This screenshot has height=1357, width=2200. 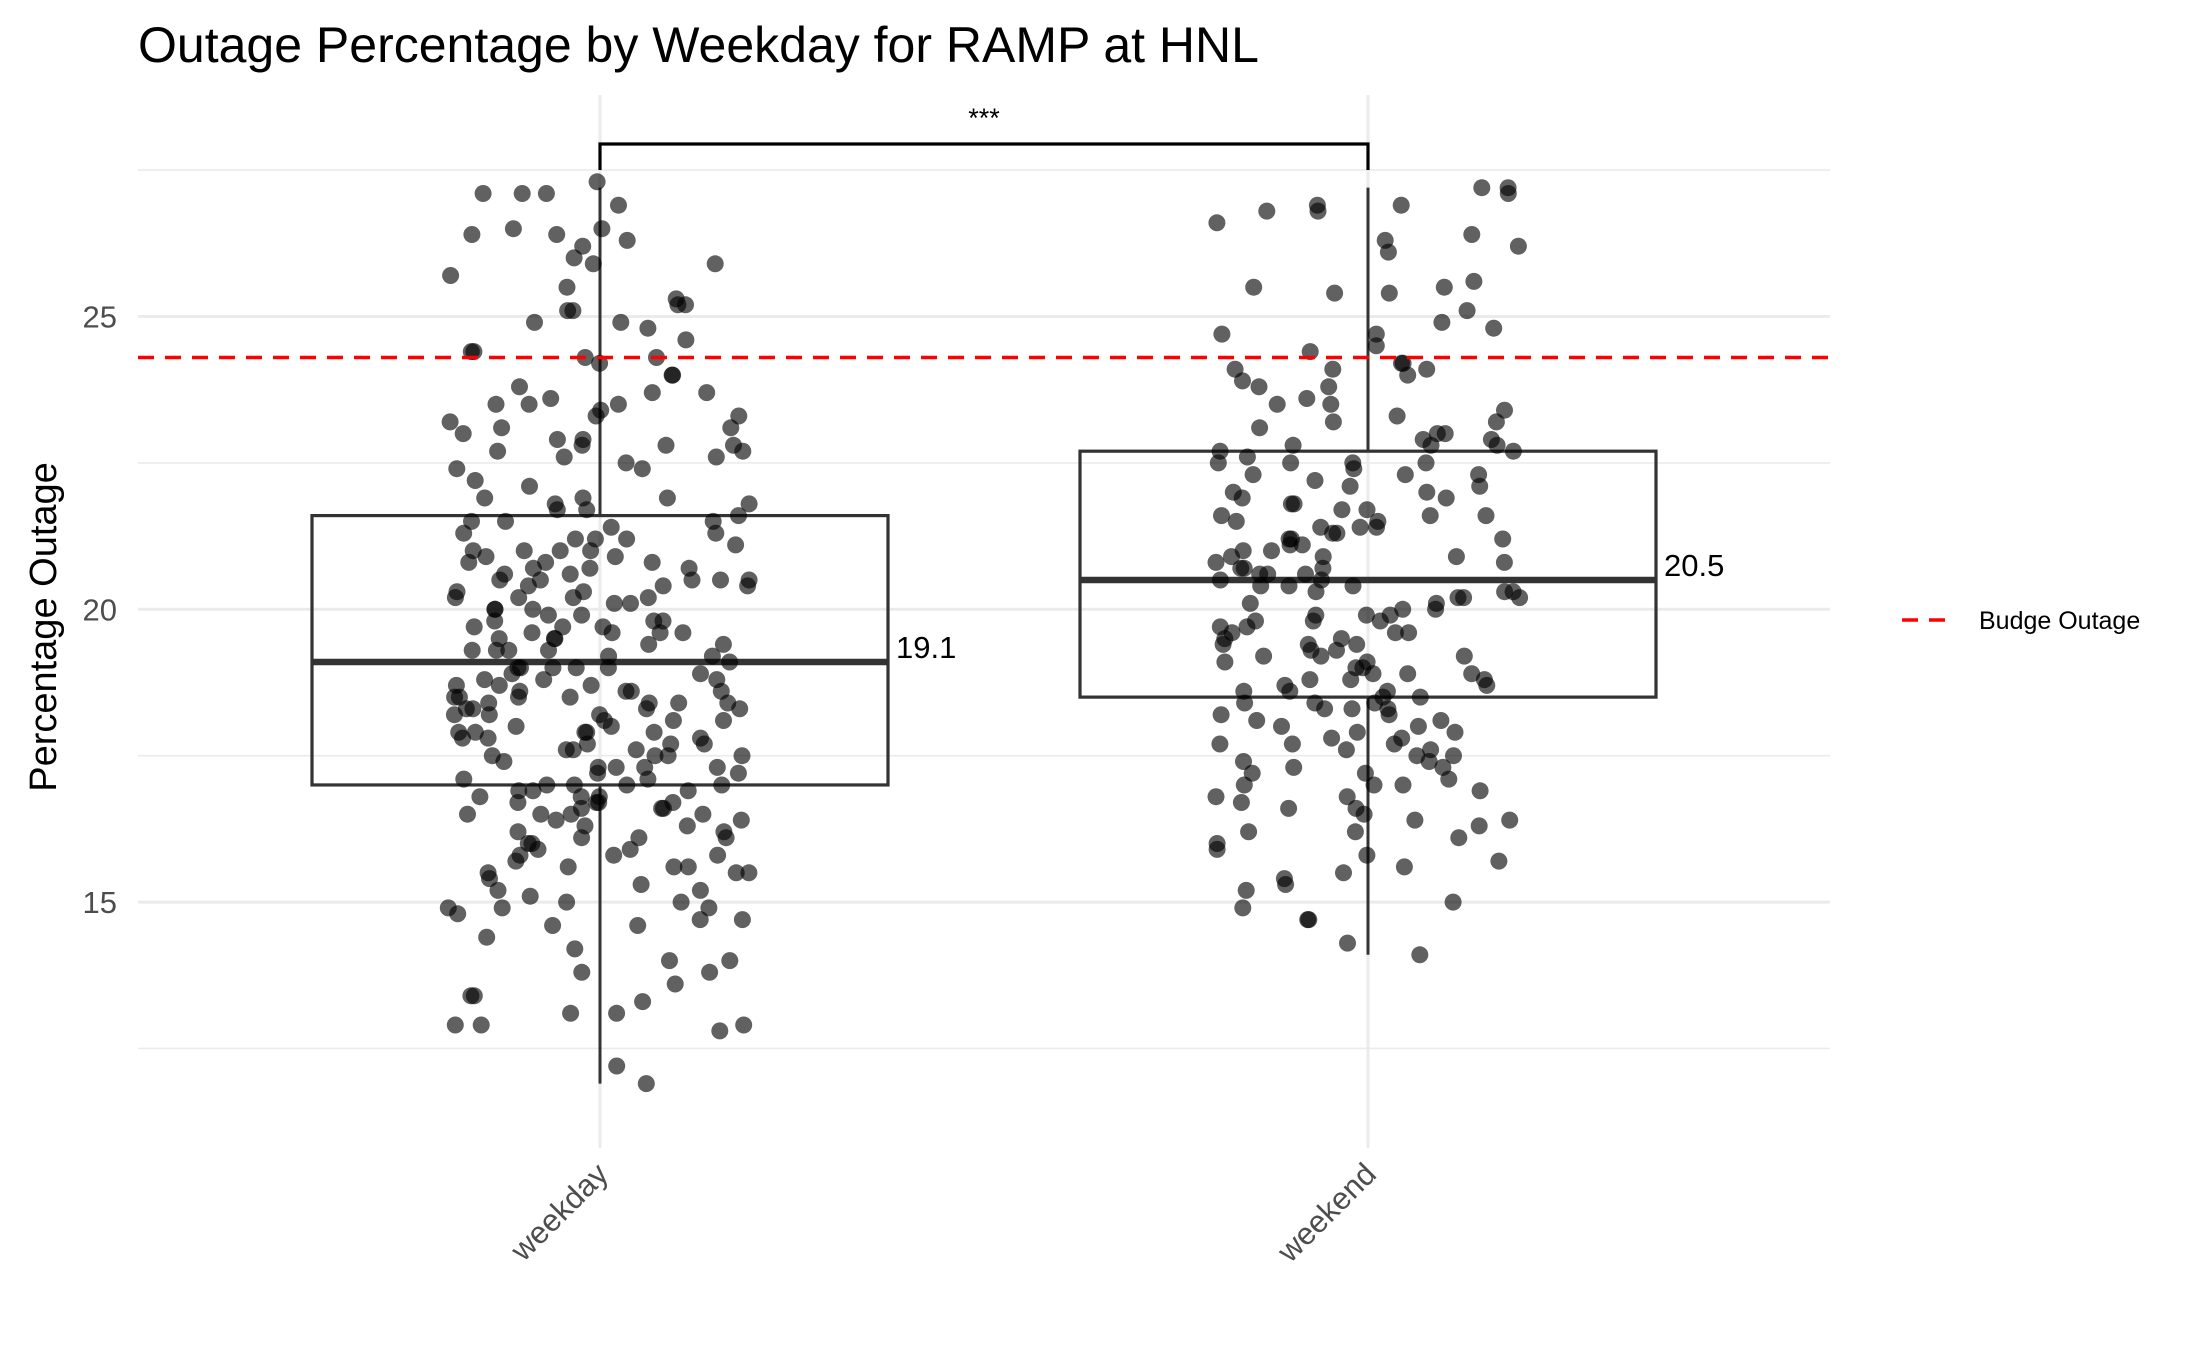 I want to click on significance-label: ***, so click(x=984, y=118).